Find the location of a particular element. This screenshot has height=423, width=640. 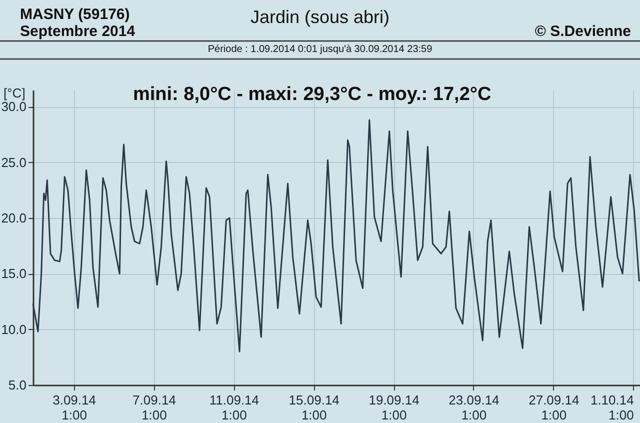

x-tick-label: 7.09.14 1:00 is located at coordinates (154, 407).